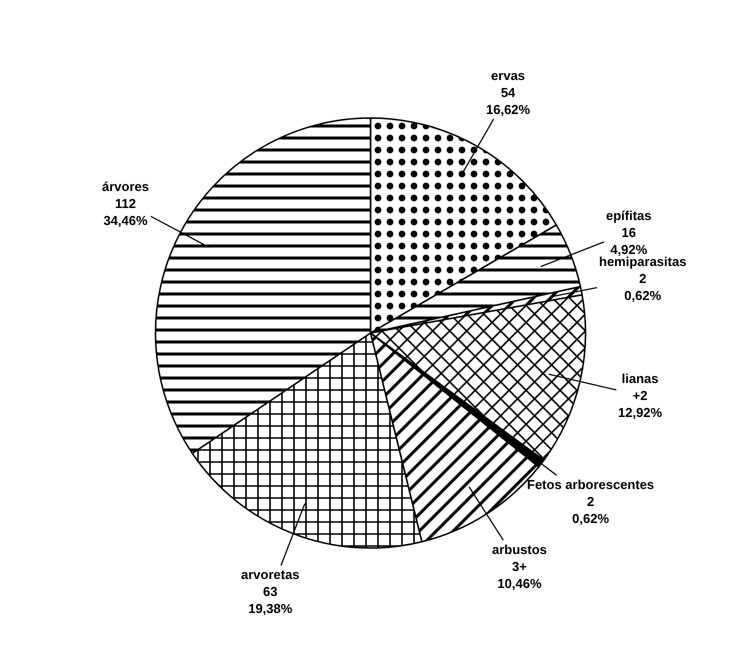 This screenshot has height=666, width=741. Describe the element at coordinates (508, 100) in the screenshot. I see `data-label: 54 16,62%` at that location.